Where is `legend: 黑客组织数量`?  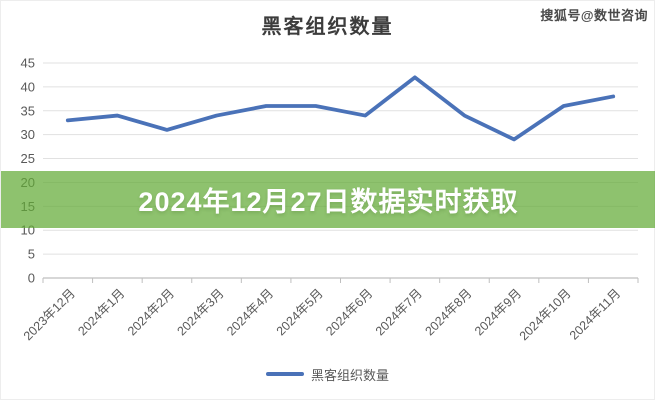
legend: 黑客组织数量 is located at coordinates (327, 374).